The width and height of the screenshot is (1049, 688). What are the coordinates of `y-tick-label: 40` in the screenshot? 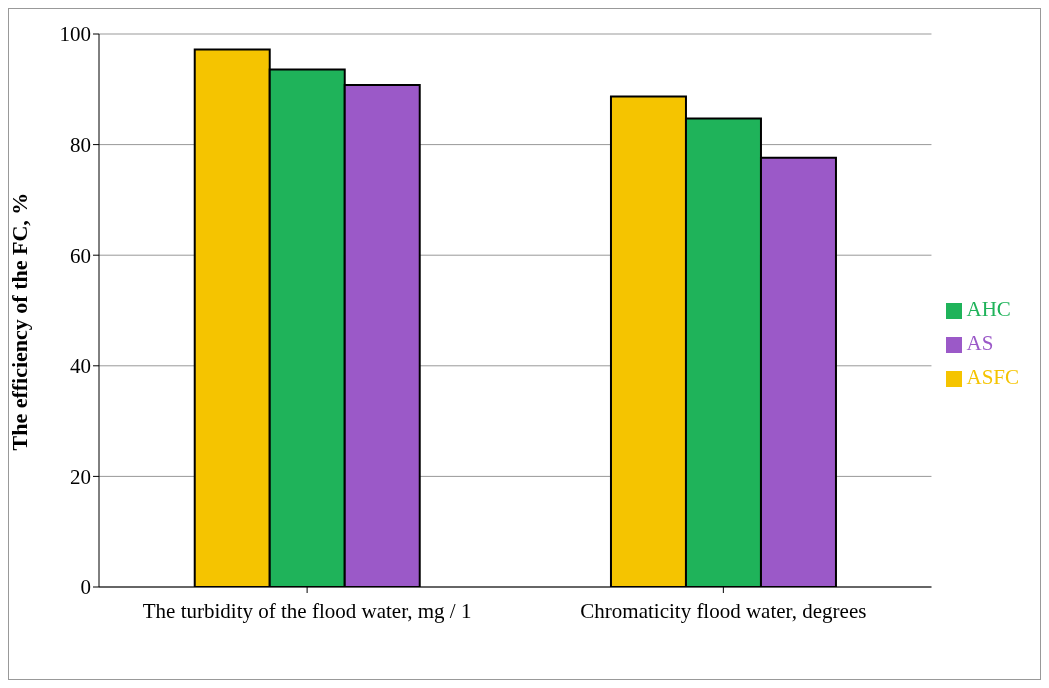 It's located at (80, 366).